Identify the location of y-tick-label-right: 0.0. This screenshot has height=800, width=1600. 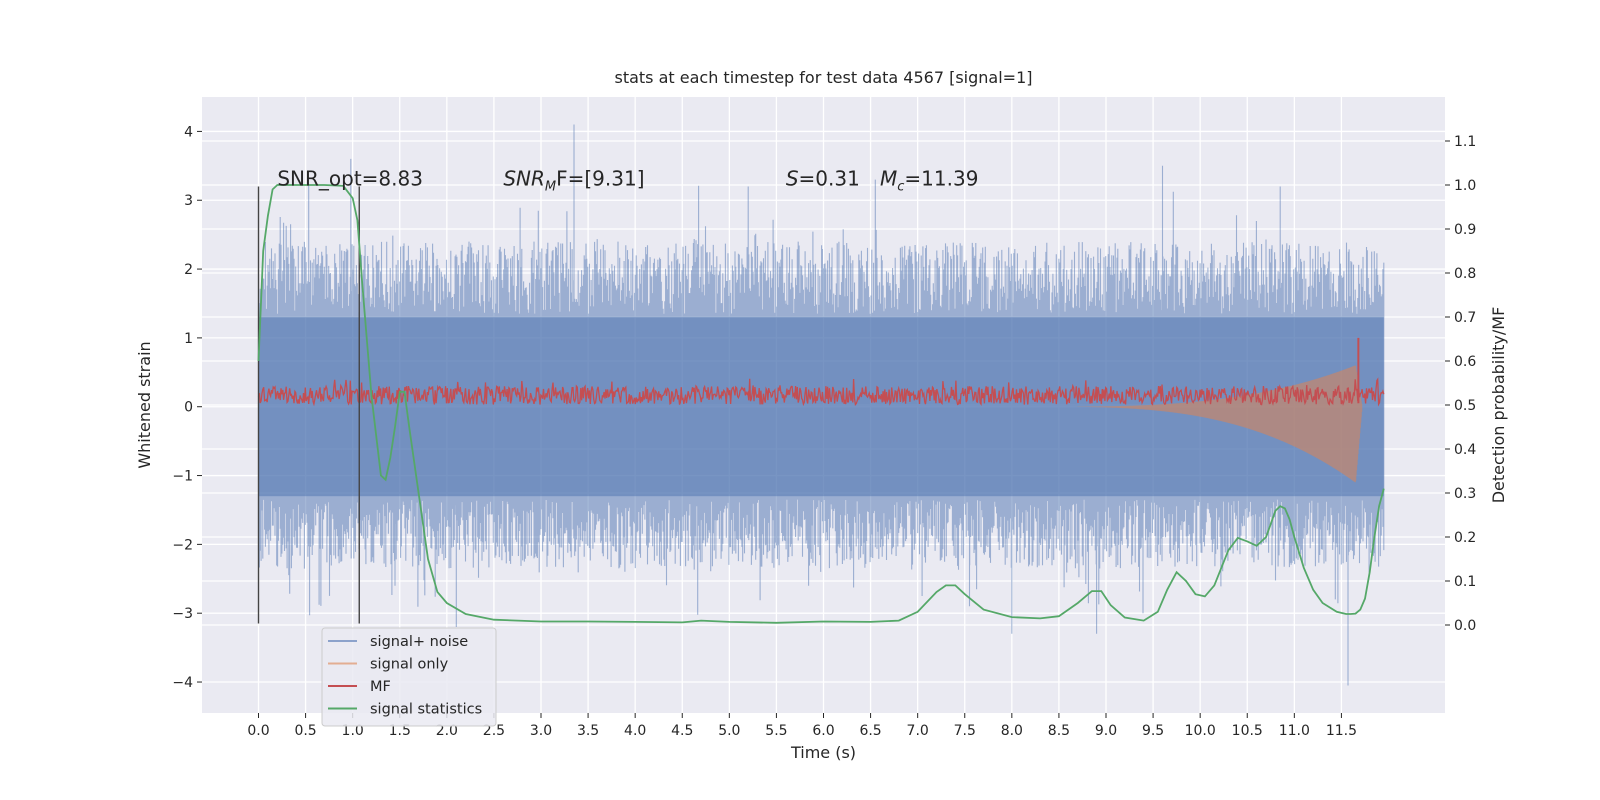
(1465, 626).